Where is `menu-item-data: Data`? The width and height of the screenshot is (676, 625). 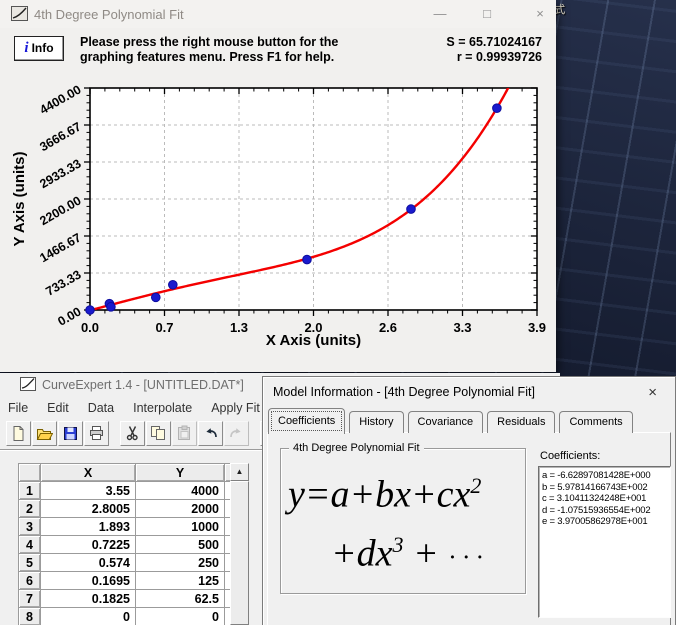 menu-item-data: Data is located at coordinates (101, 408).